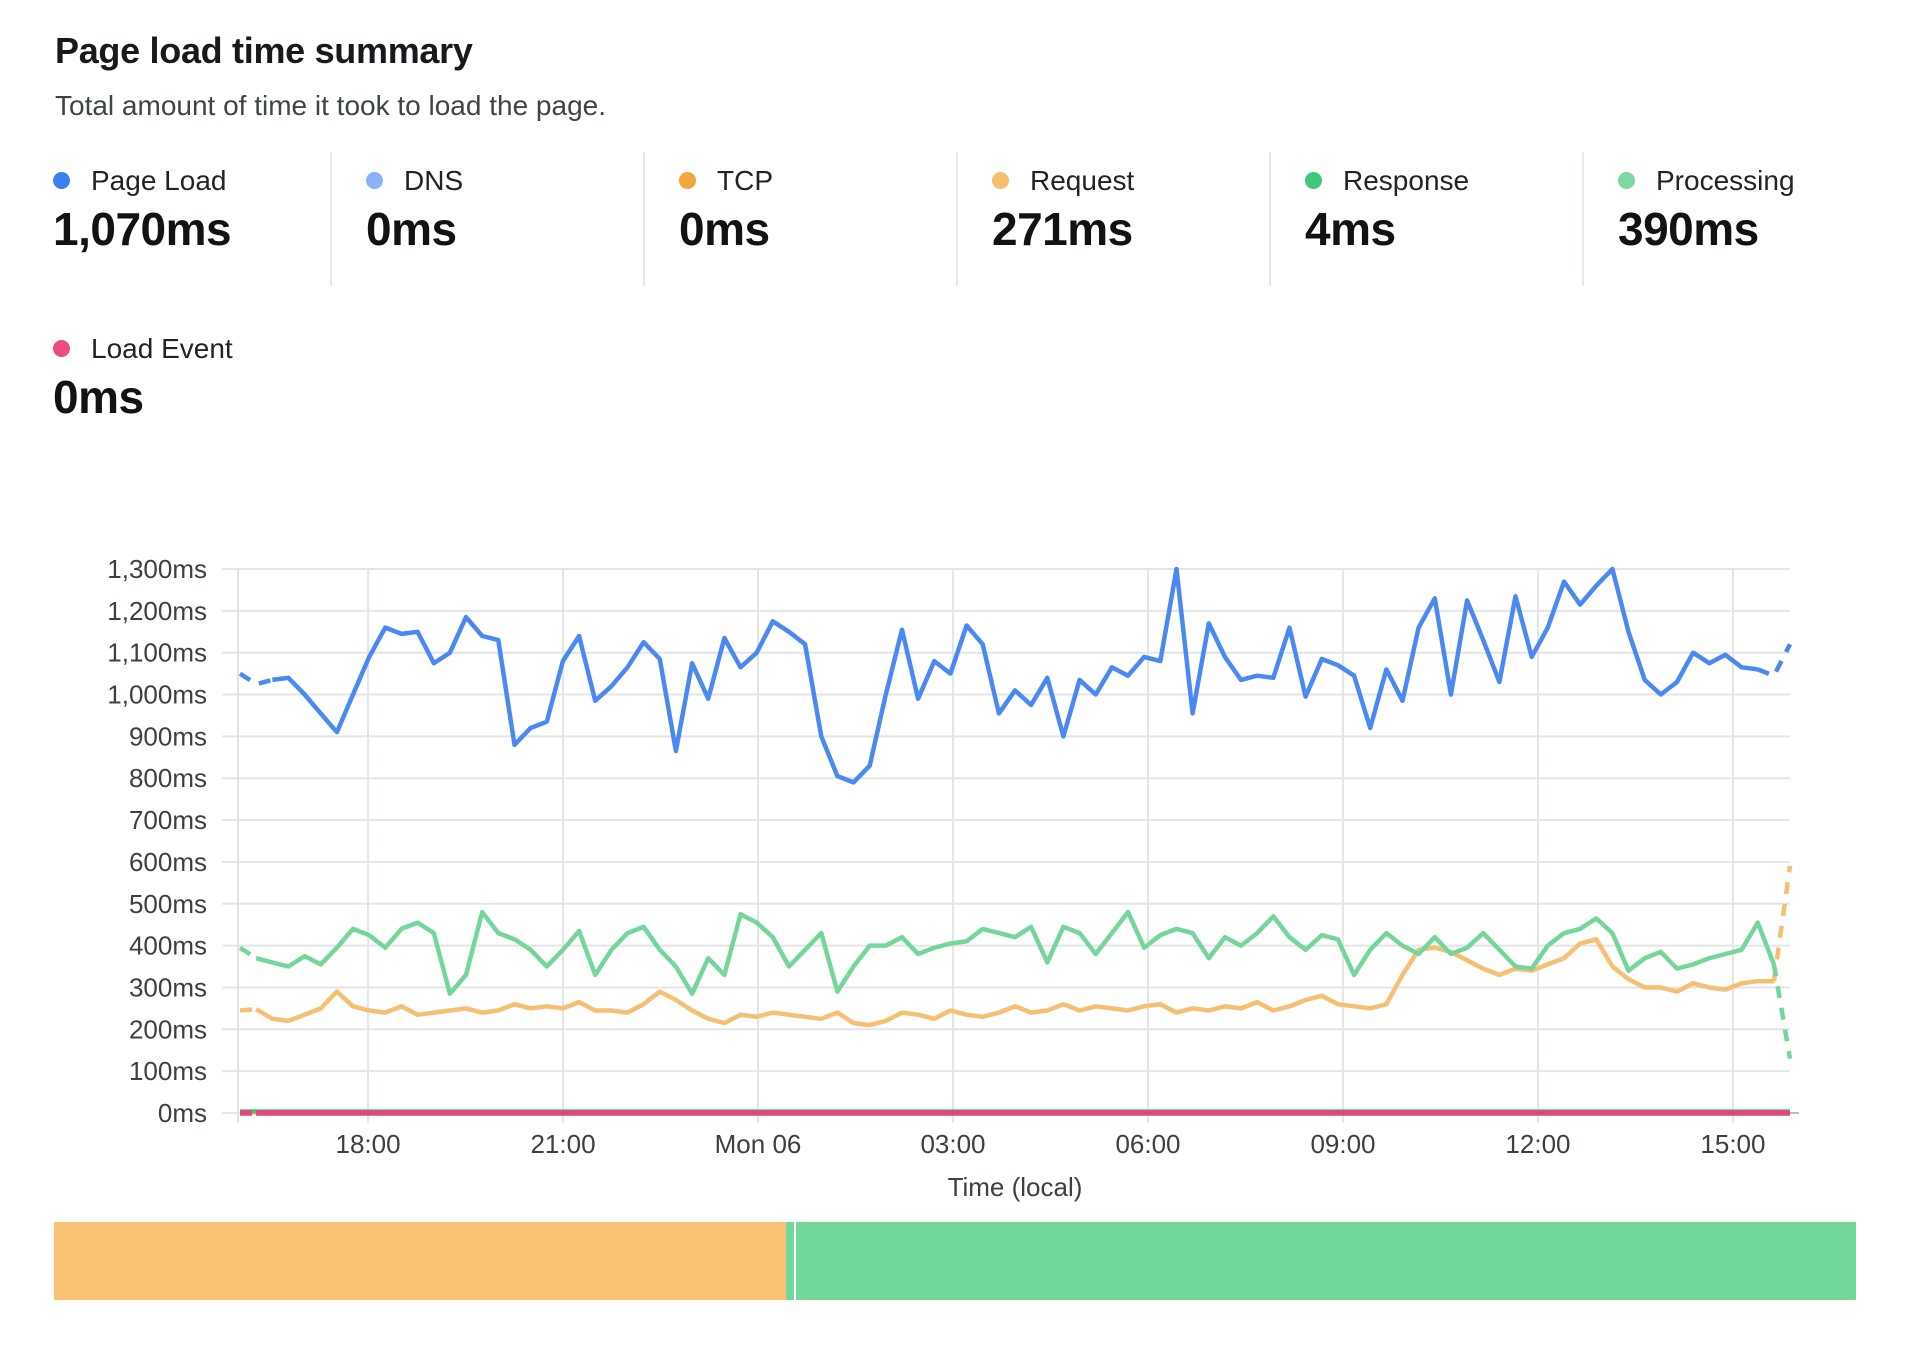  I want to click on metric-value: 271ms, so click(1062, 229).